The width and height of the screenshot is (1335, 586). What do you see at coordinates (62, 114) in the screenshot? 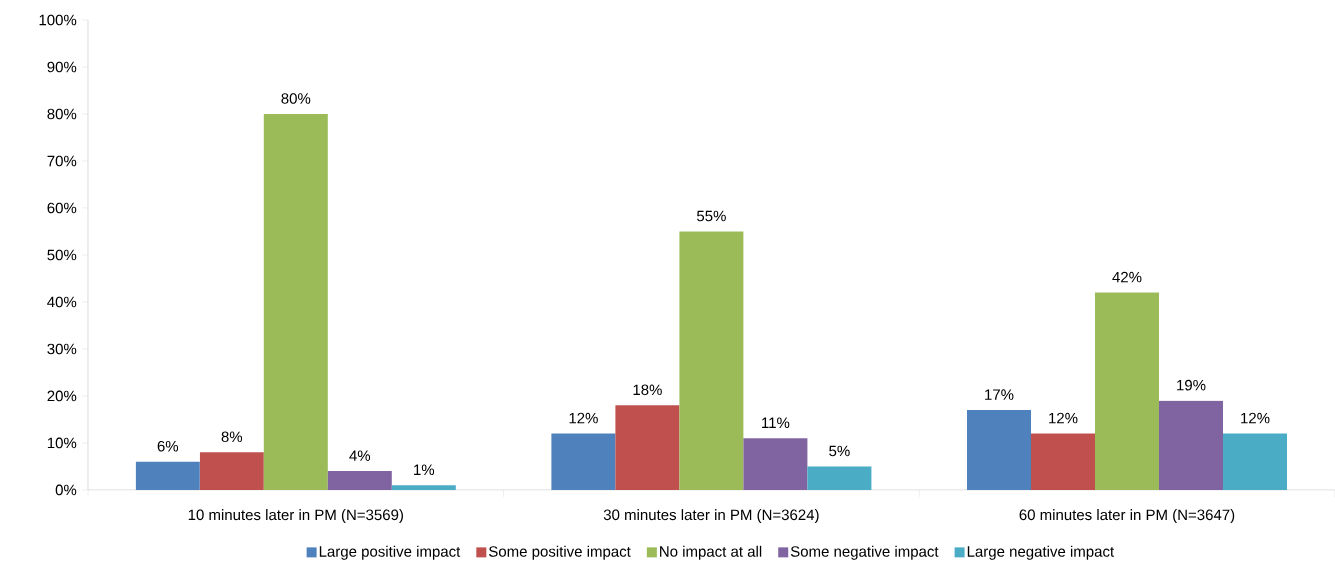
I see `y-tick-label: 80%` at bounding box center [62, 114].